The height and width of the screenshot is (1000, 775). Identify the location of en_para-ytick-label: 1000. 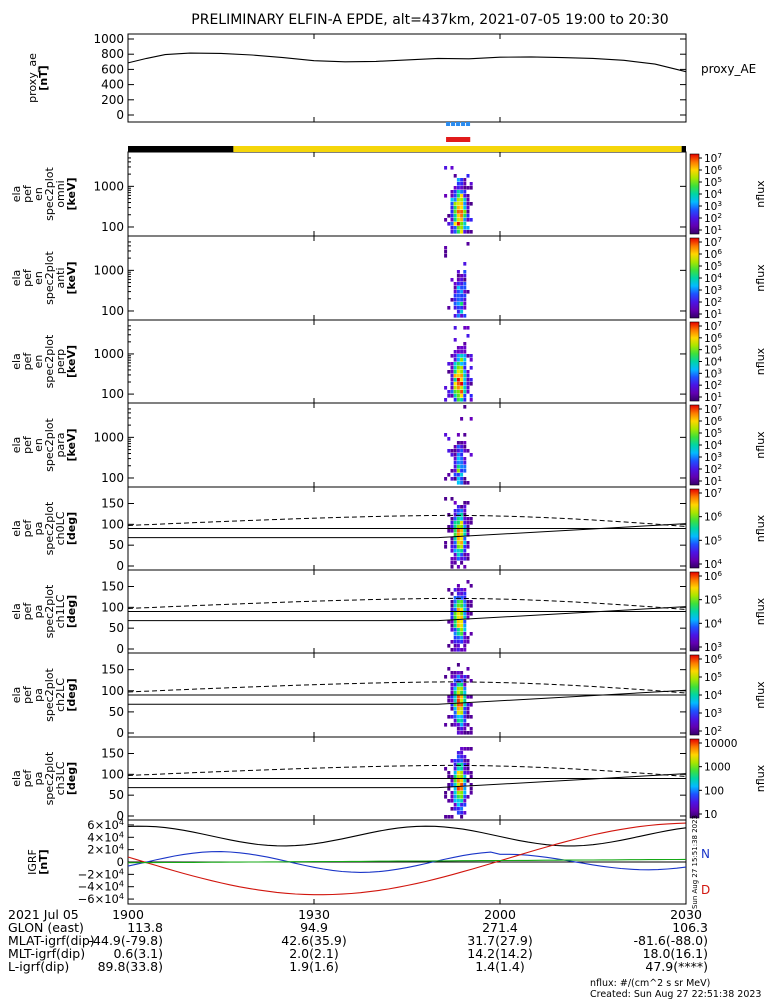
(108, 437).